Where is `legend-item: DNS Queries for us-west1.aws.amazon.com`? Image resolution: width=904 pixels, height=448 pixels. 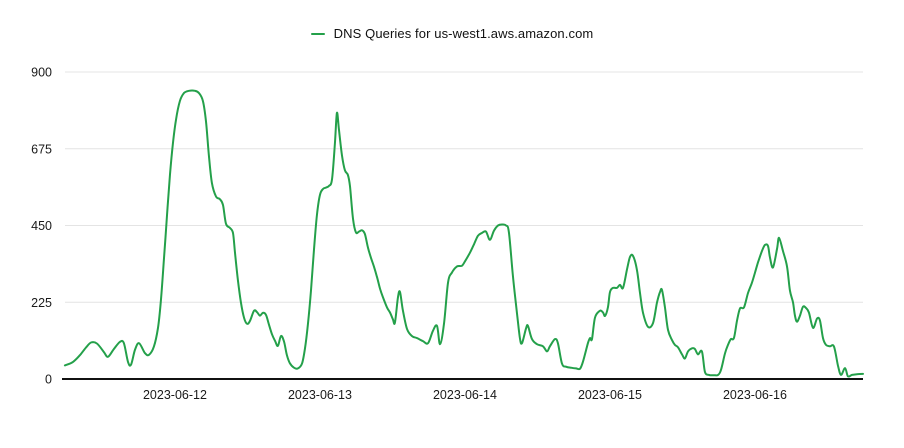 legend-item: DNS Queries for us-west1.aws.amazon.com is located at coordinates (452, 33).